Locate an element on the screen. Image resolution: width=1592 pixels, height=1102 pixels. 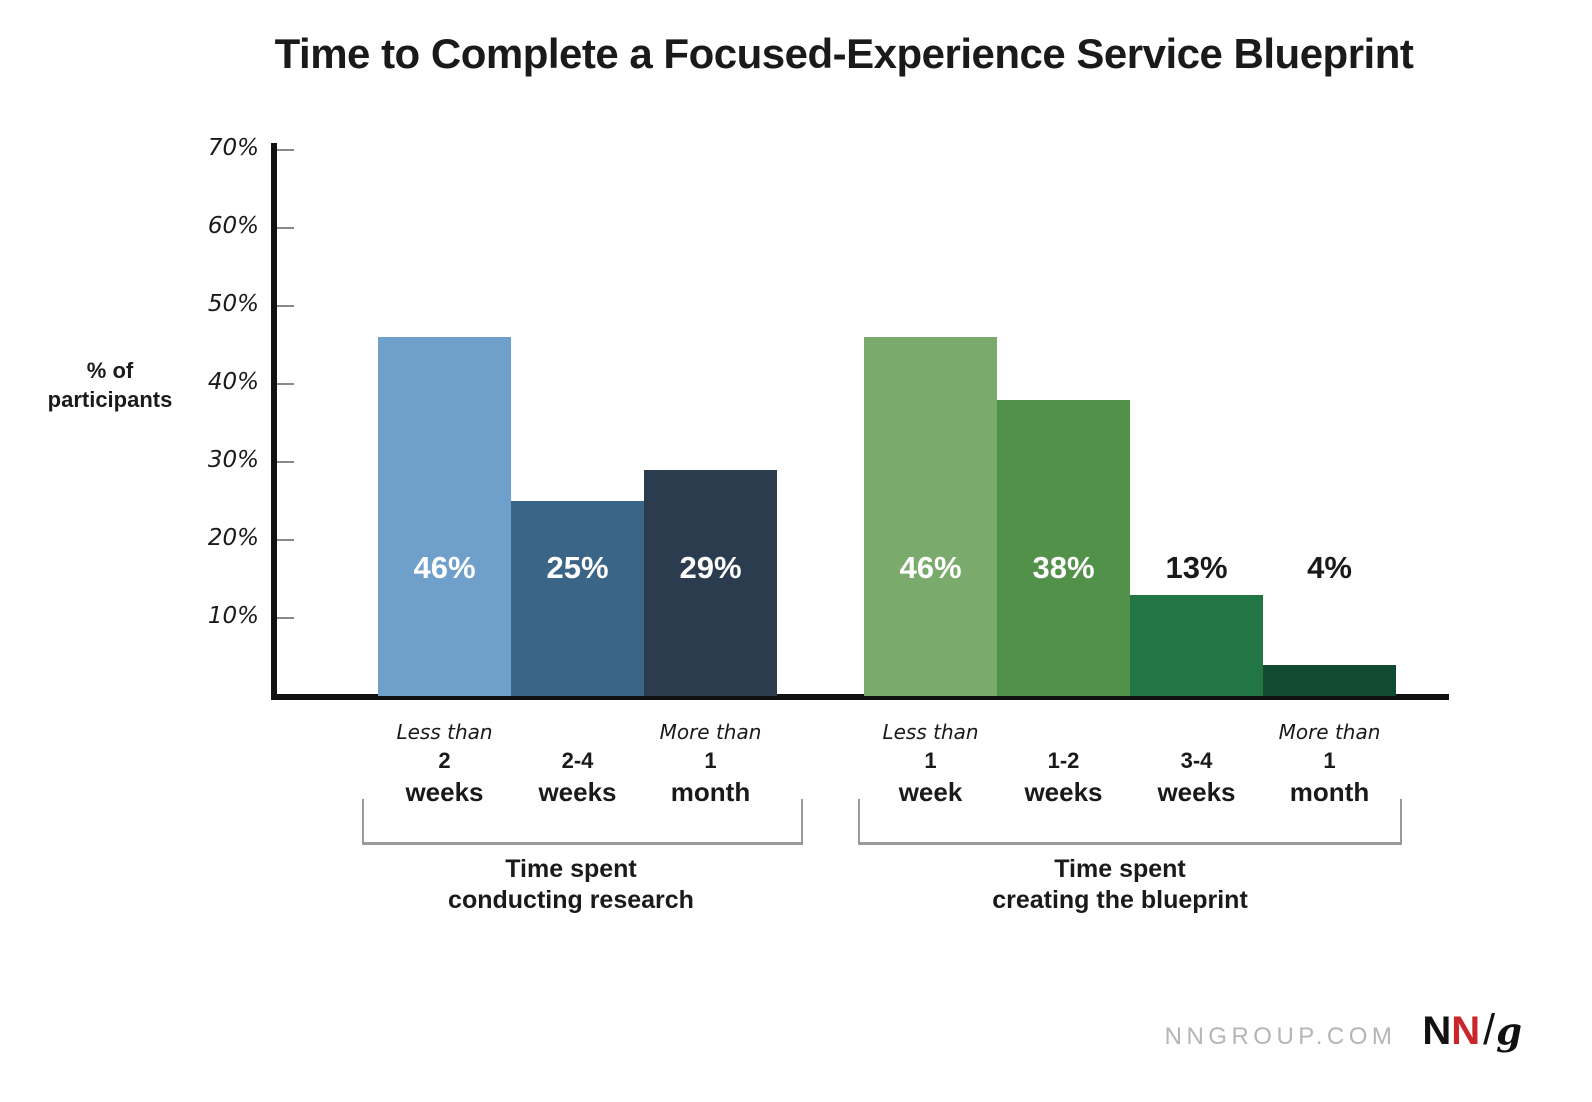
y-axis-title-line1: % of is located at coordinates (110, 370).